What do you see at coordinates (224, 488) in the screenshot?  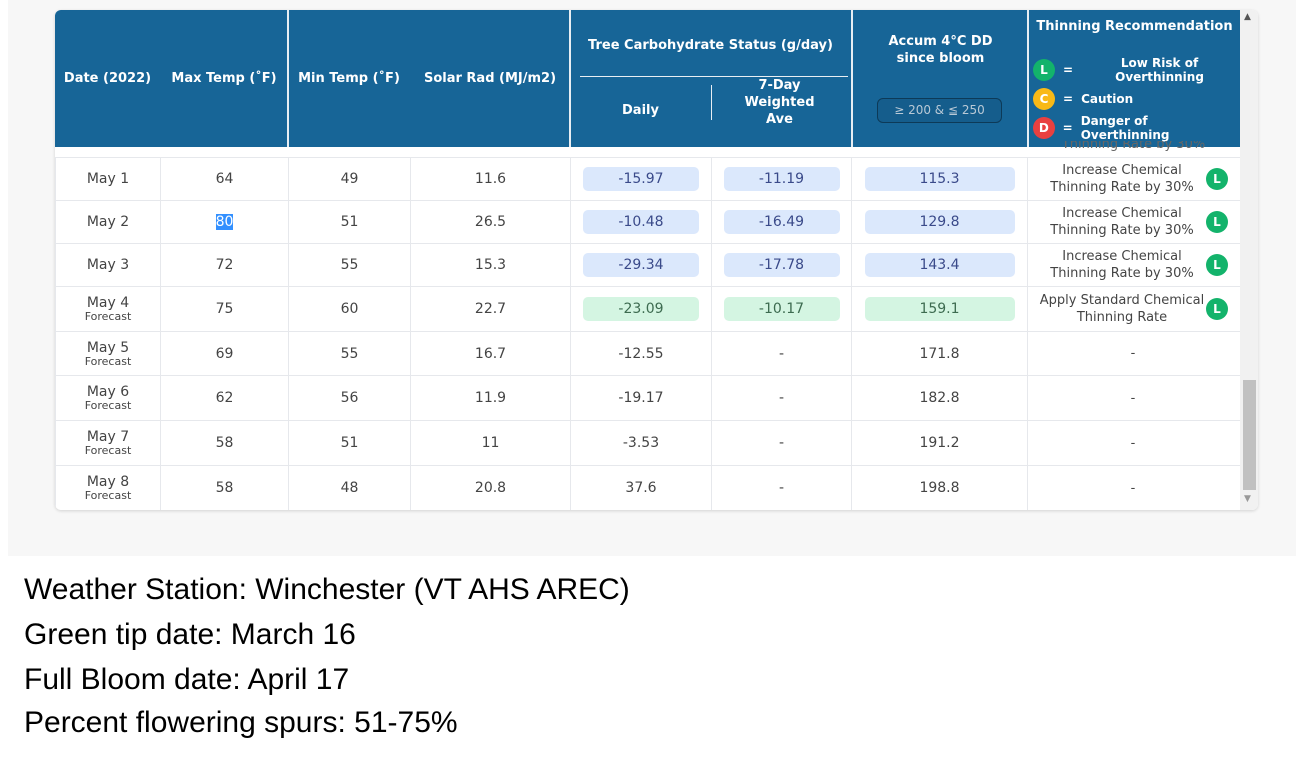 I see `max-temp-value: 58` at bounding box center [224, 488].